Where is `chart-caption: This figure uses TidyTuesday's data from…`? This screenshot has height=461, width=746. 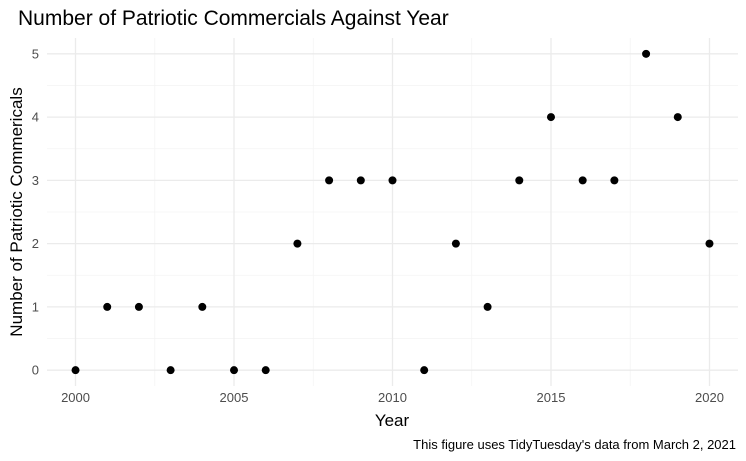 chart-caption: This figure uses TidyTuesday's data from… is located at coordinates (574, 444).